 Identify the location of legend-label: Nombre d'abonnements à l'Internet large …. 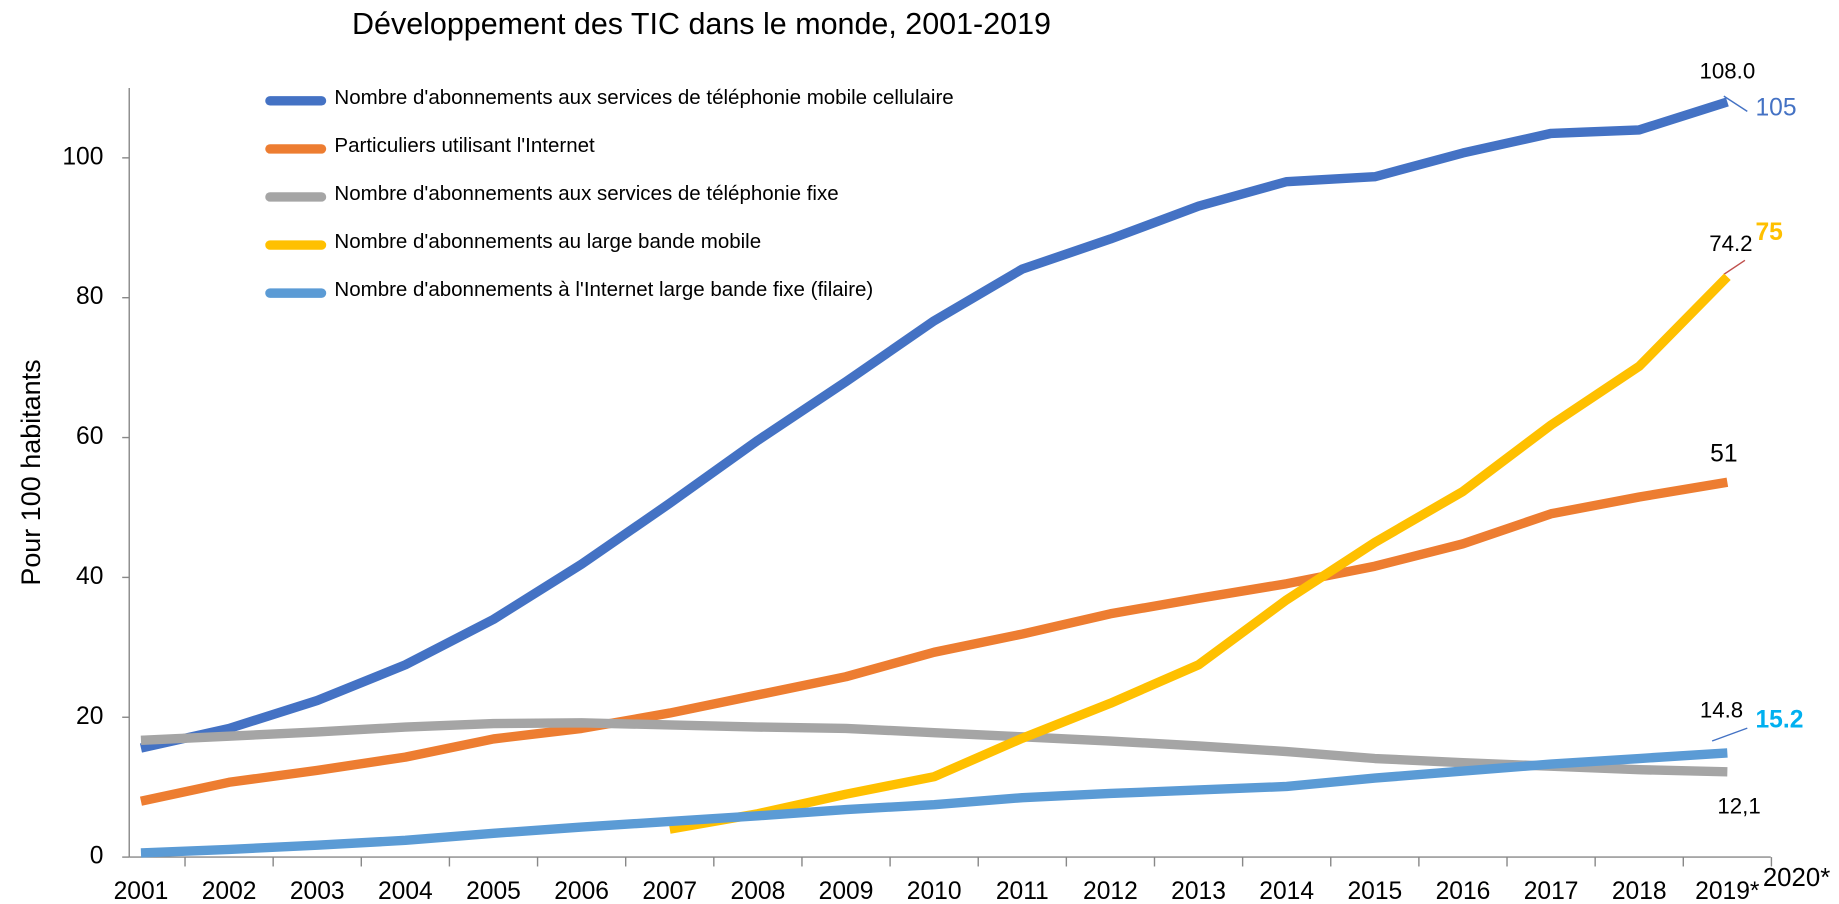
(603, 289).